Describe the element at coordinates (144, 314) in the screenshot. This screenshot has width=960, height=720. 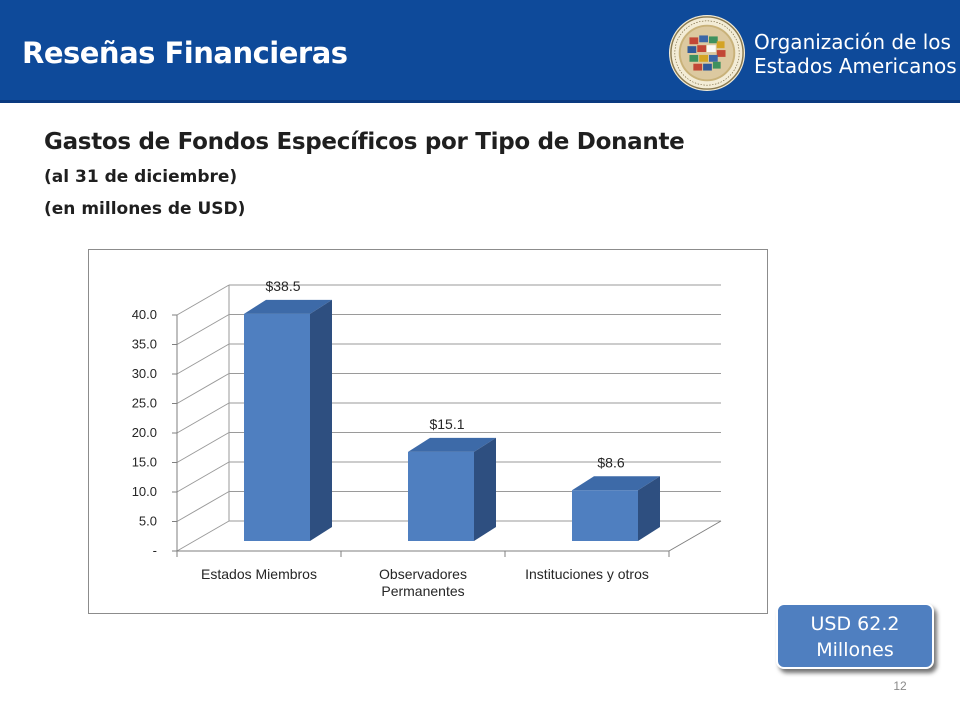
I see `y-tick-label: 40.0` at that location.